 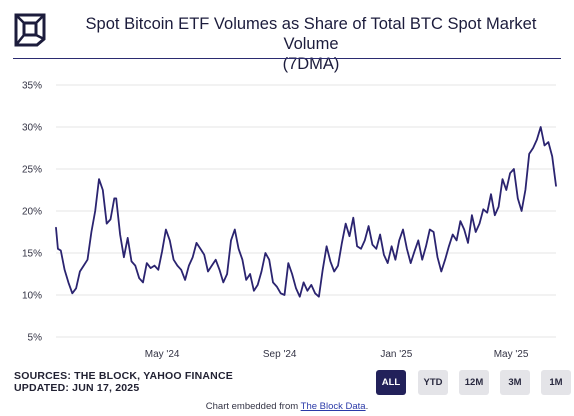 I want to click on range-button-12m: 12M, so click(x=474, y=382).